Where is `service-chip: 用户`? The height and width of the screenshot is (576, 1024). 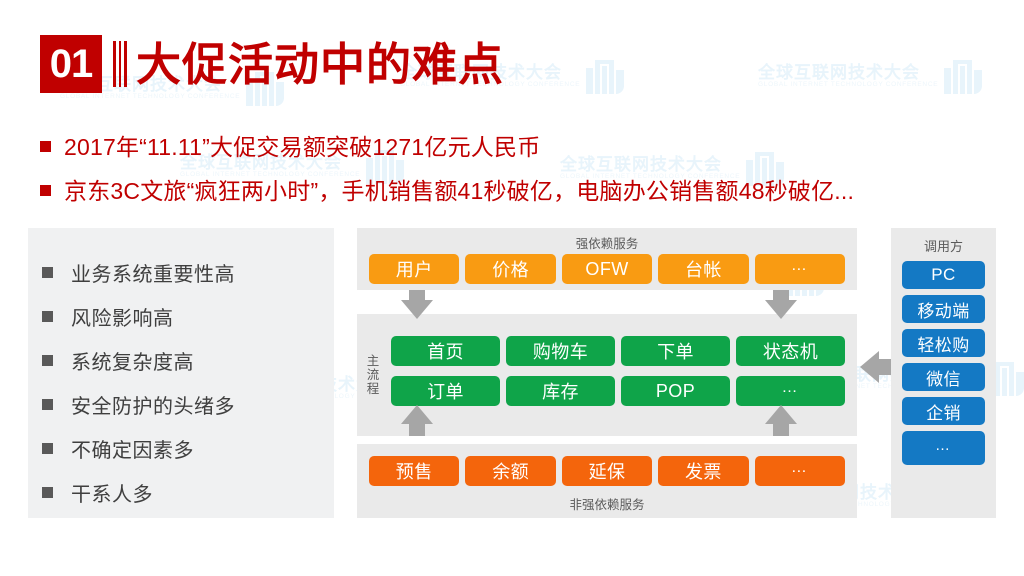
service-chip: 用户 is located at coordinates (414, 269).